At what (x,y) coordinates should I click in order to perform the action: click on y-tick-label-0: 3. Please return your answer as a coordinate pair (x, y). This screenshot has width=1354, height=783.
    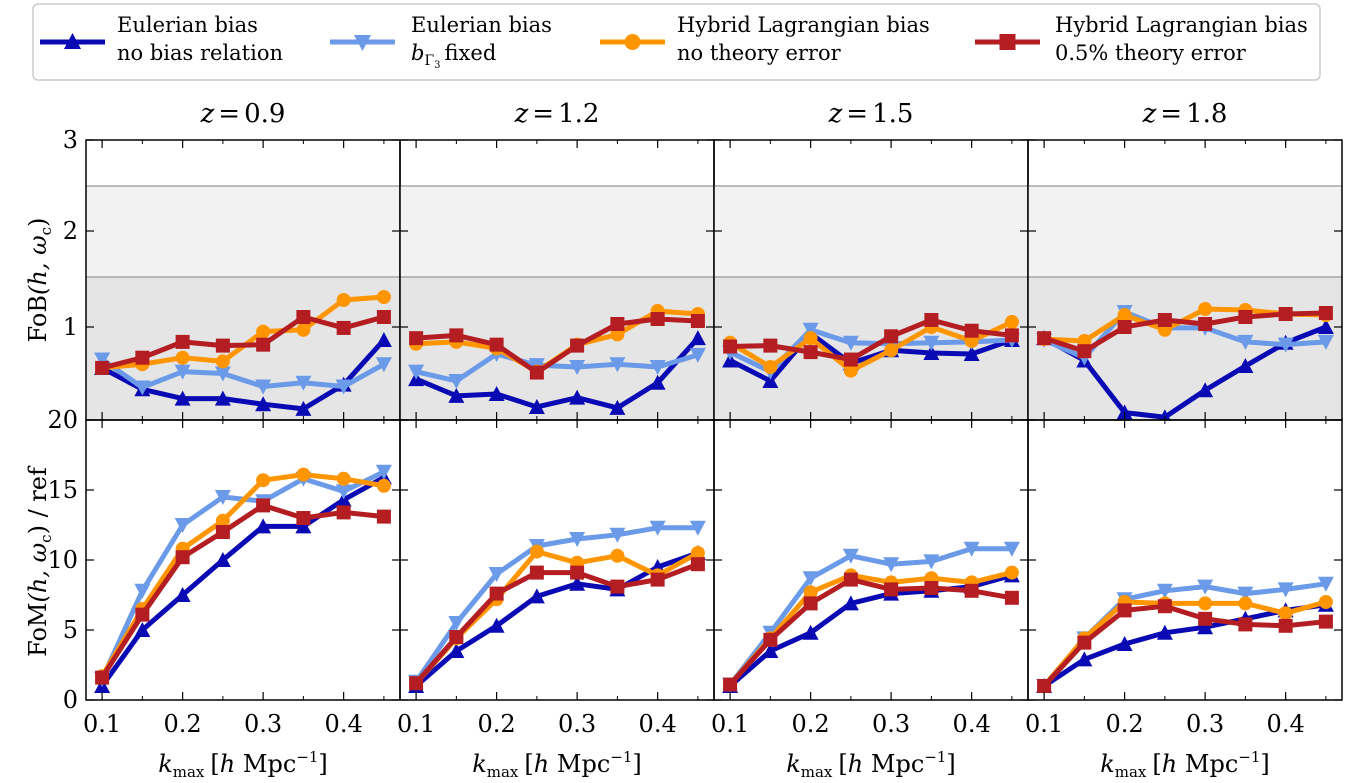
    Looking at the image, I should click on (70, 140).